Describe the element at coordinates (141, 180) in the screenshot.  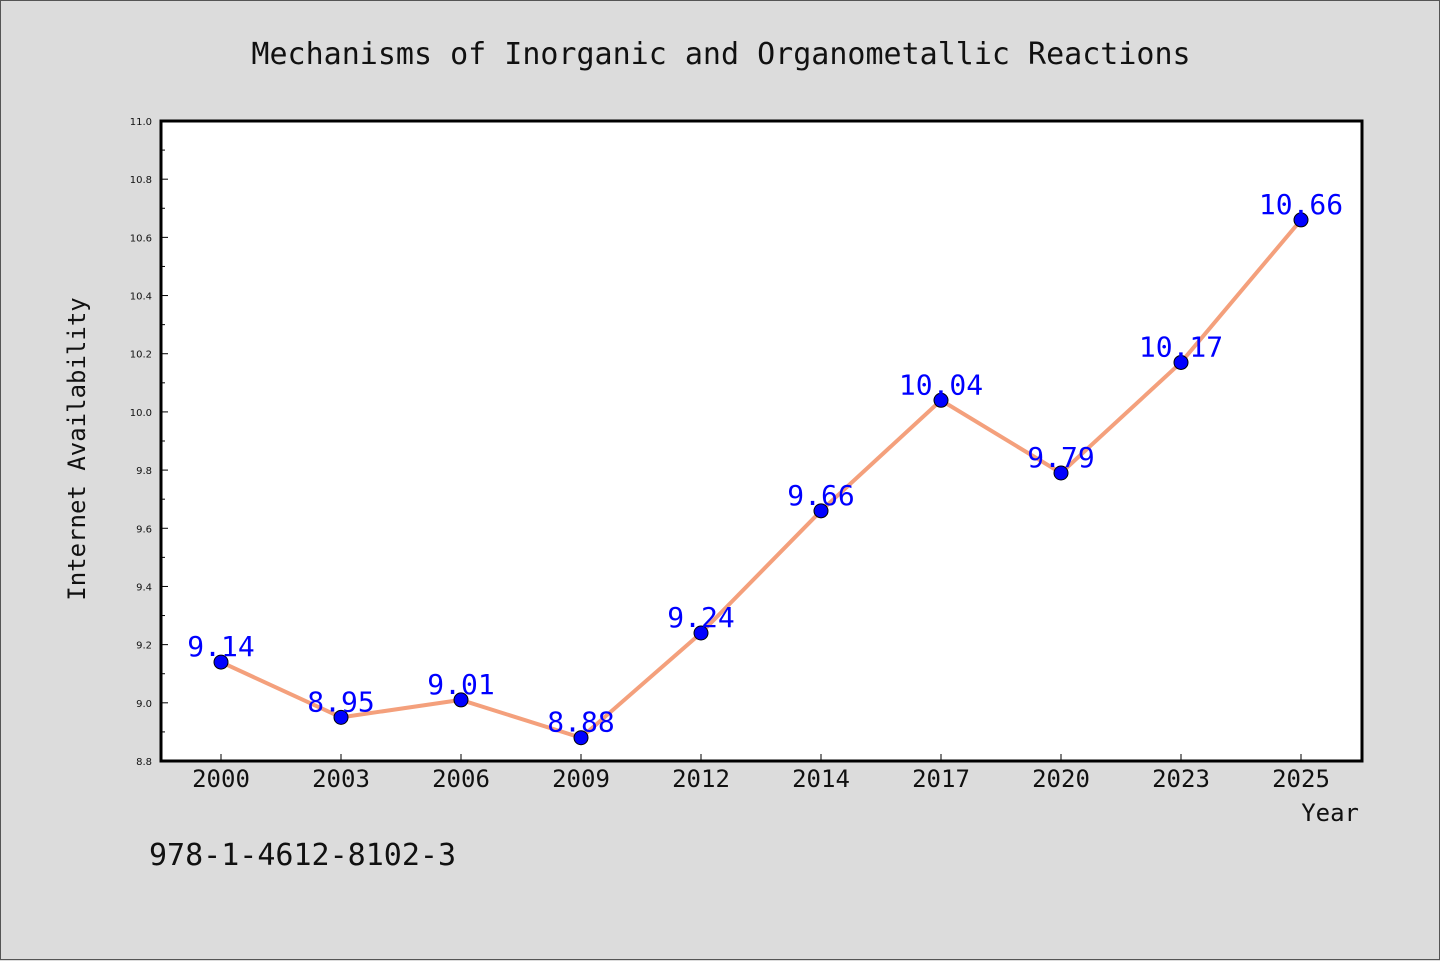
I see `y-tick-label: 10.8` at that location.